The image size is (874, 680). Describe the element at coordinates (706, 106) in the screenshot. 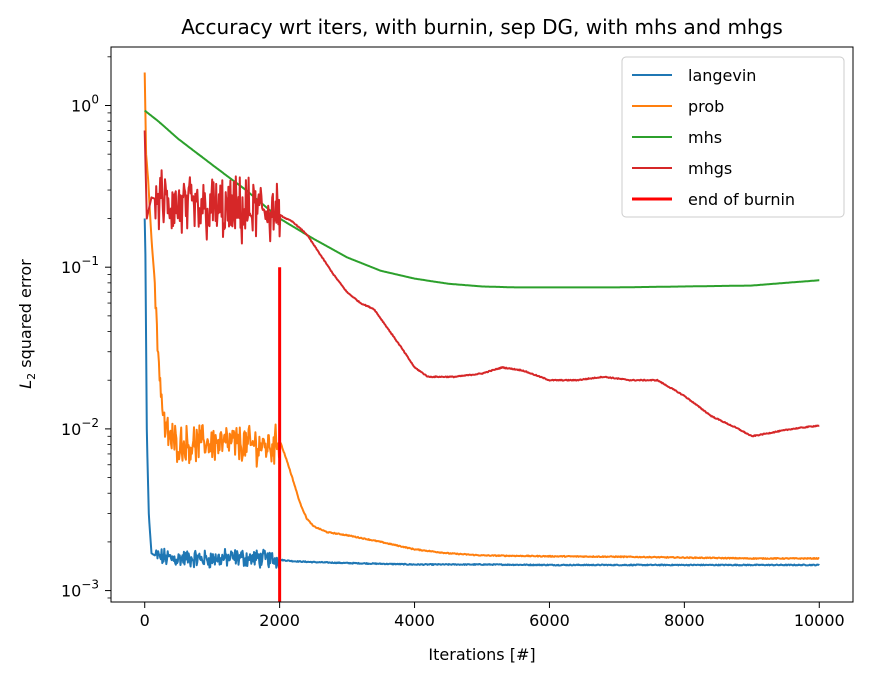

I see `legend-entry: prob` at that location.